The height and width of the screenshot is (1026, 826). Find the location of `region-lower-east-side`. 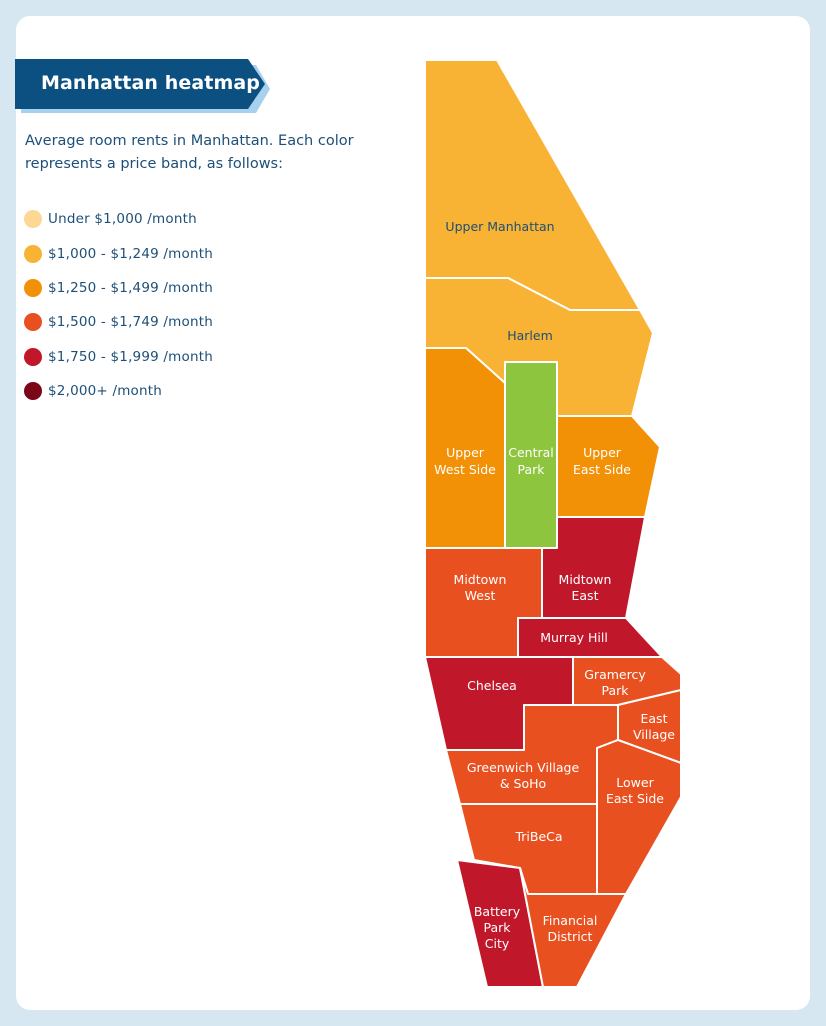

region-lower-east-side is located at coordinates (639, 817).